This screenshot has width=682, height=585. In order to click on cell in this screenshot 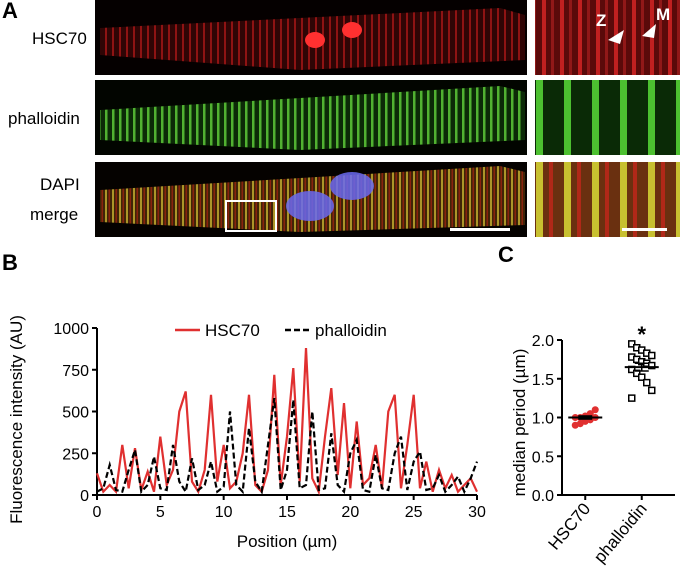, I will do `click(312, 118)`.